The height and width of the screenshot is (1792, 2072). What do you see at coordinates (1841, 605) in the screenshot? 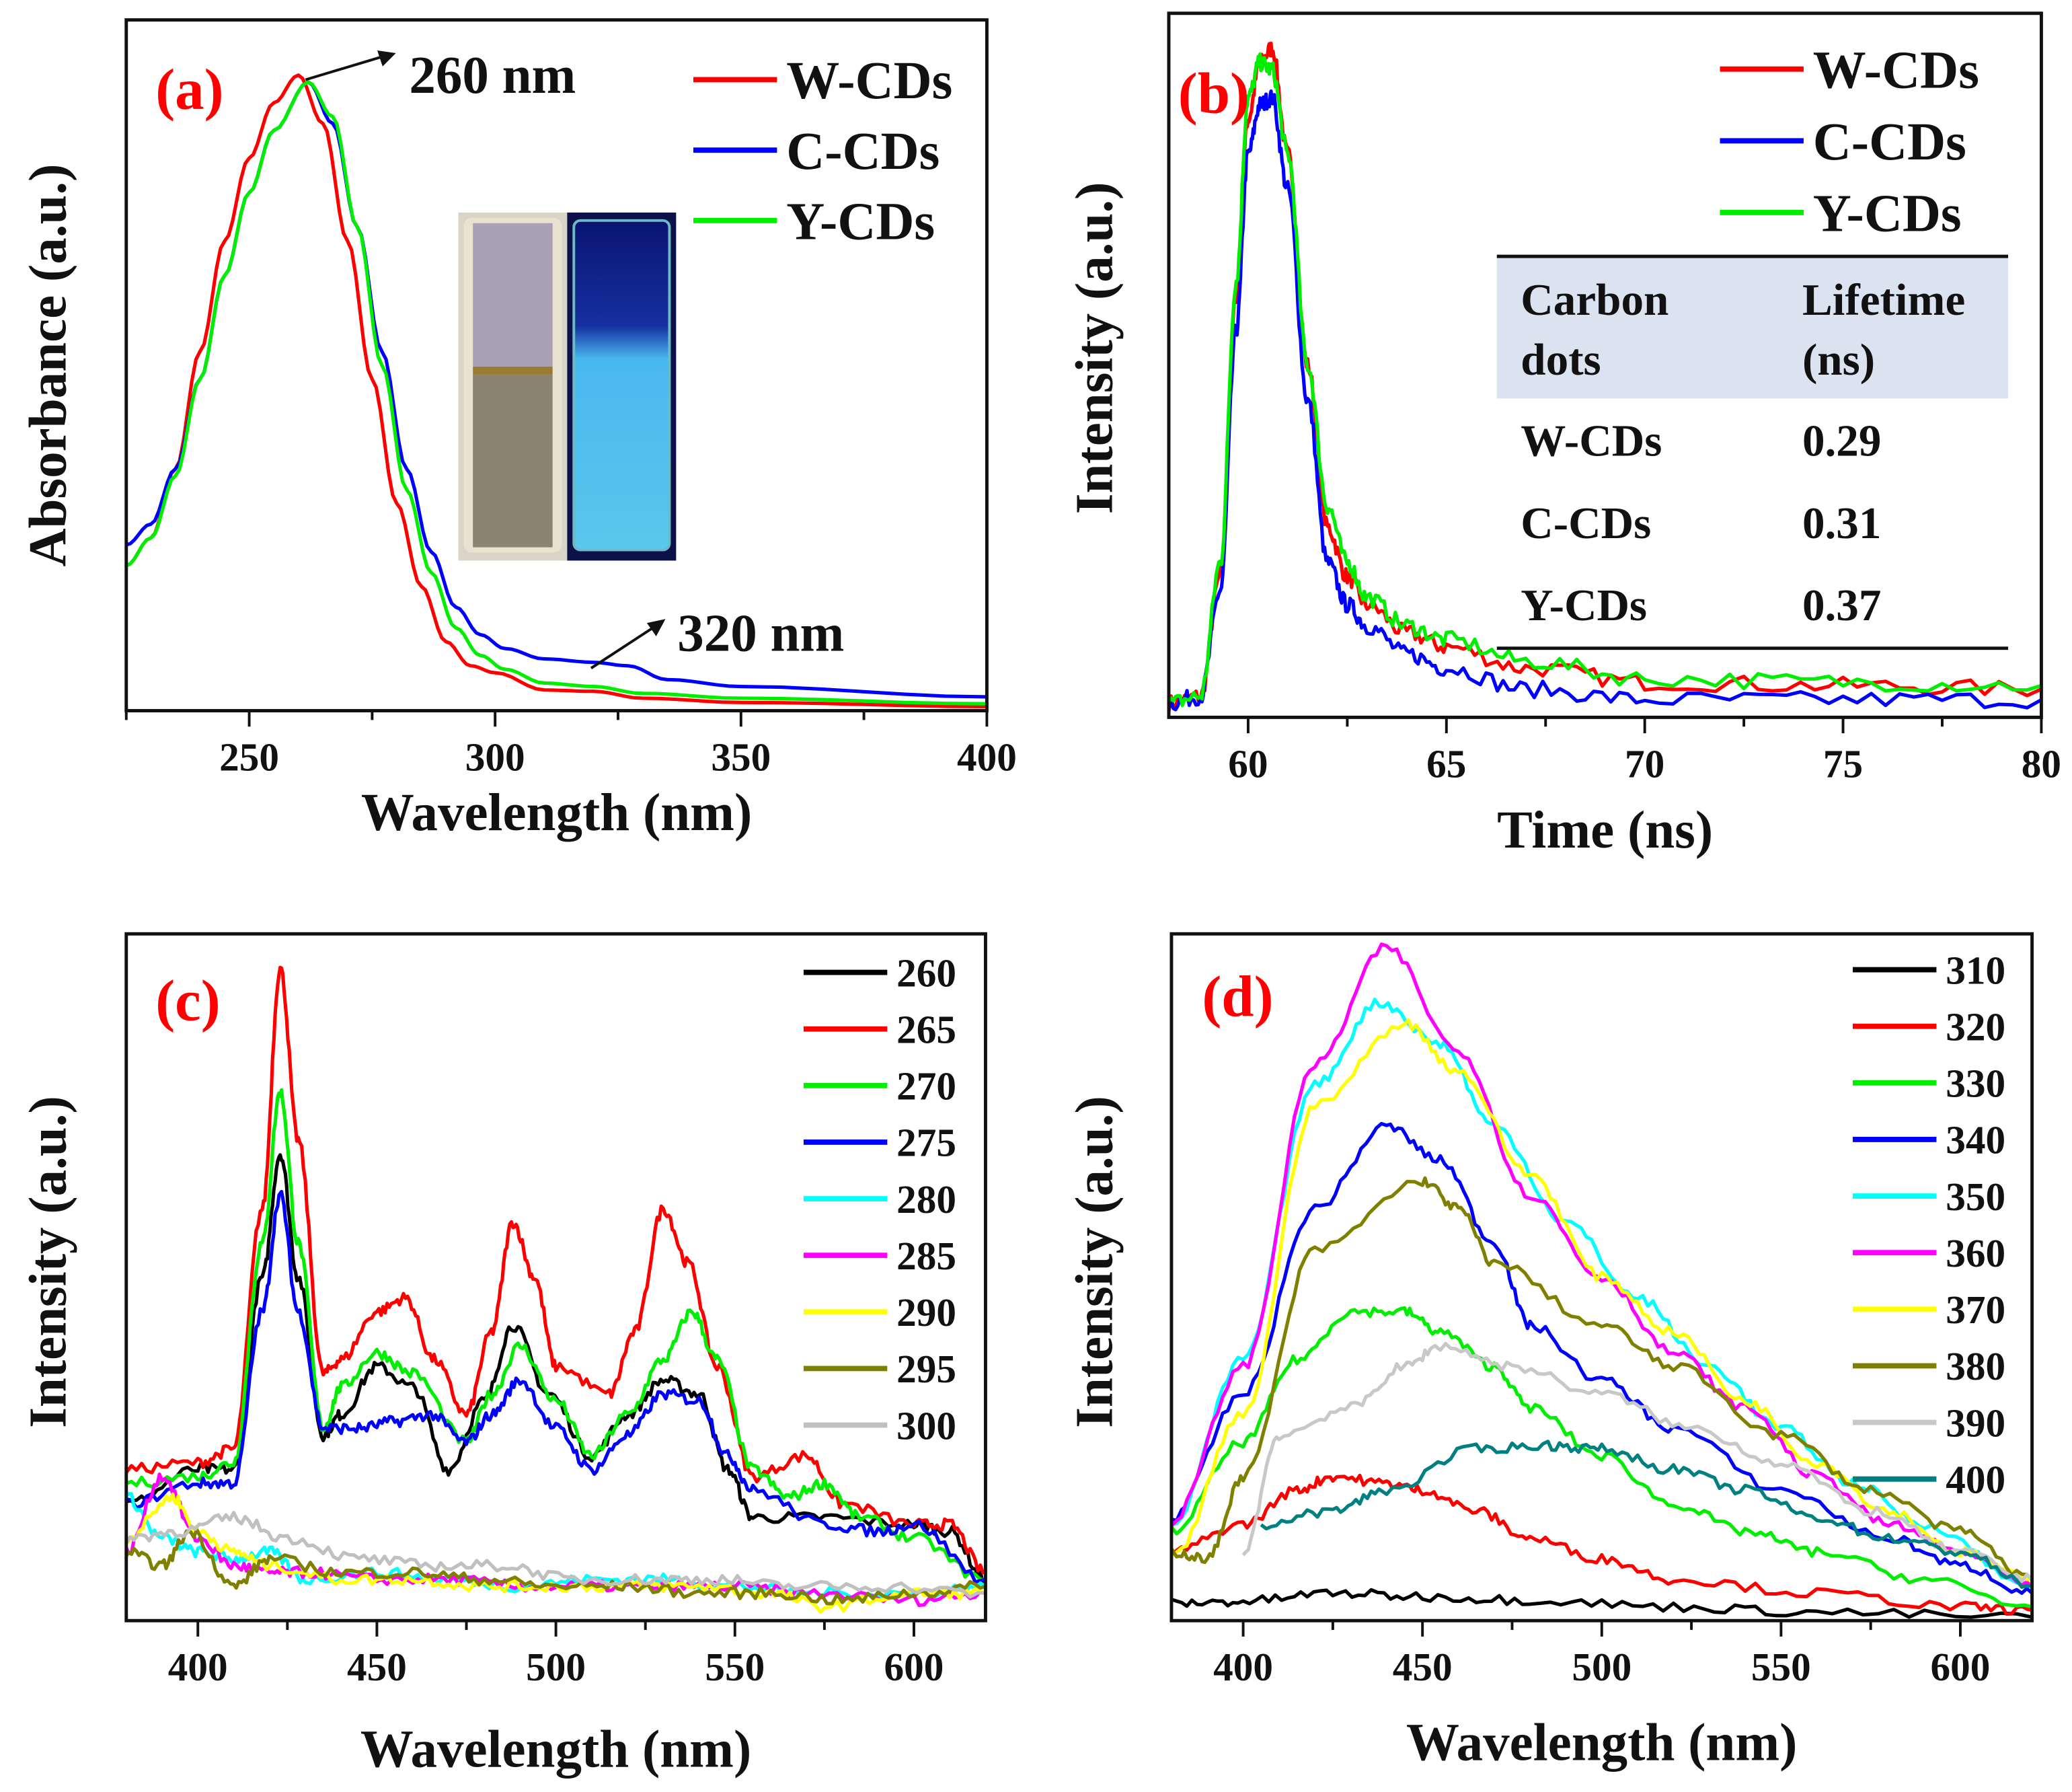
I see `table-cell: 0.37` at bounding box center [1841, 605].